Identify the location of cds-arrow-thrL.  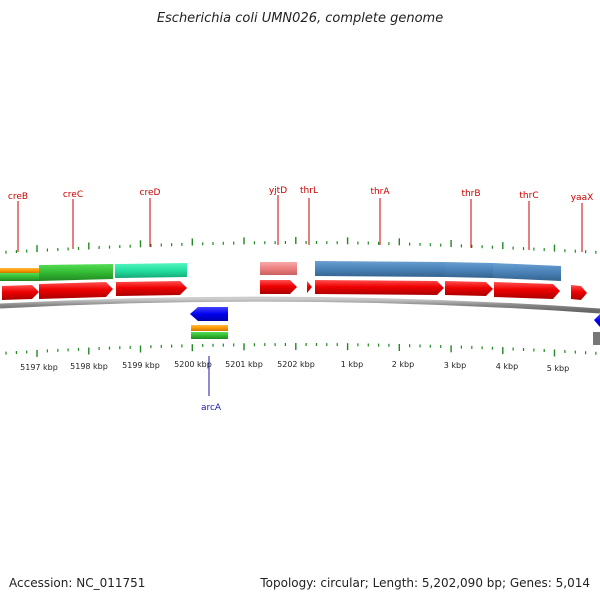
(309, 287).